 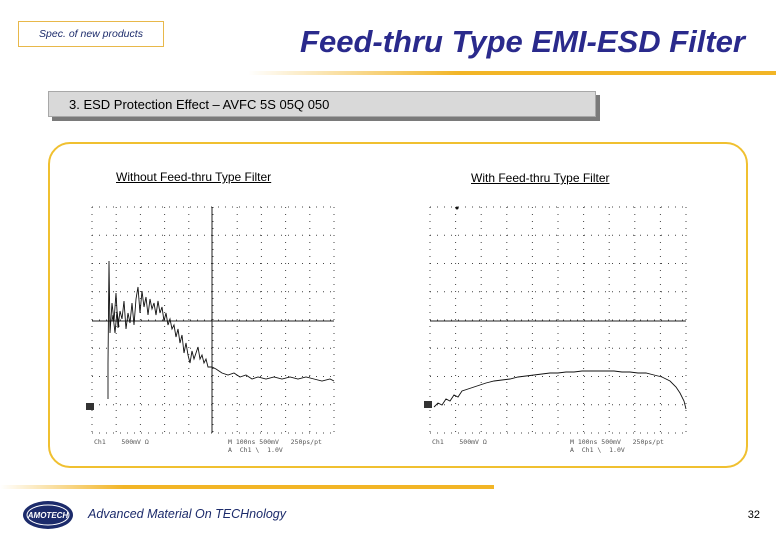 I want to click on scope-screen-without-filter, so click(x=210, y=320).